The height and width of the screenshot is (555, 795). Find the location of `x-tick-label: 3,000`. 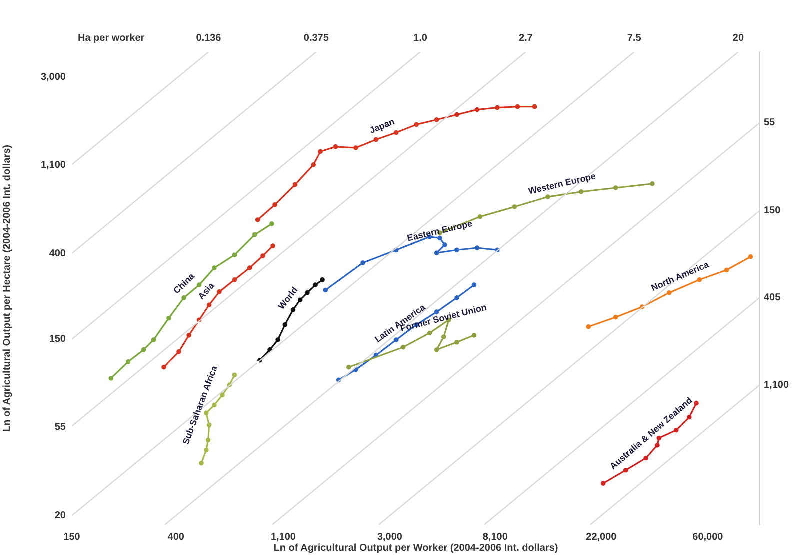

x-tick-label: 3,000 is located at coordinates (390, 537).